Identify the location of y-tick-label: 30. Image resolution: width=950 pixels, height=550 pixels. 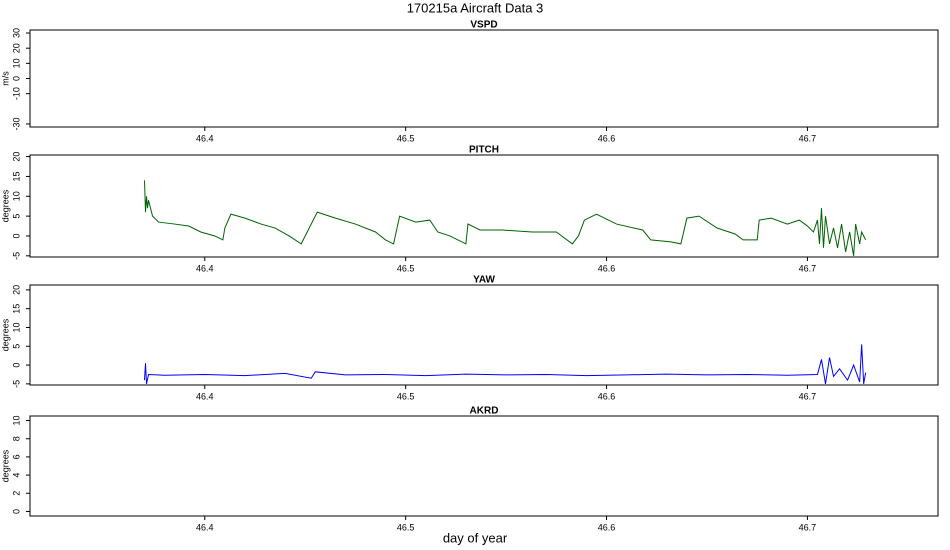
(16, 33).